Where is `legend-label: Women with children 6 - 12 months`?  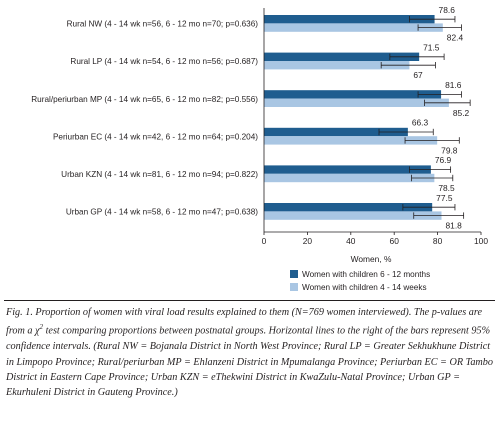
legend-label: Women with children 6 - 12 months is located at coordinates (366, 274).